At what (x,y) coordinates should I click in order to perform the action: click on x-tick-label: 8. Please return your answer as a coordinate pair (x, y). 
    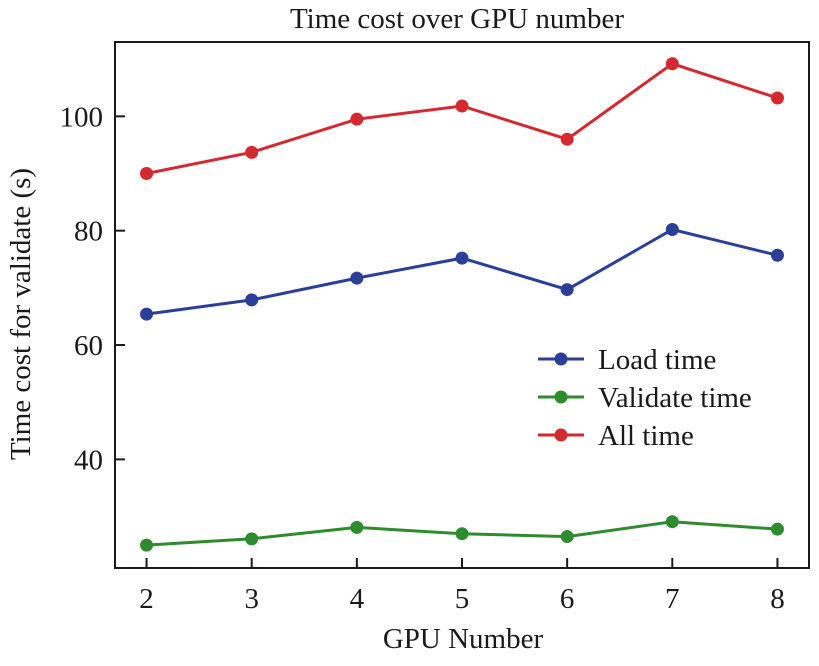
    Looking at the image, I should click on (777, 599).